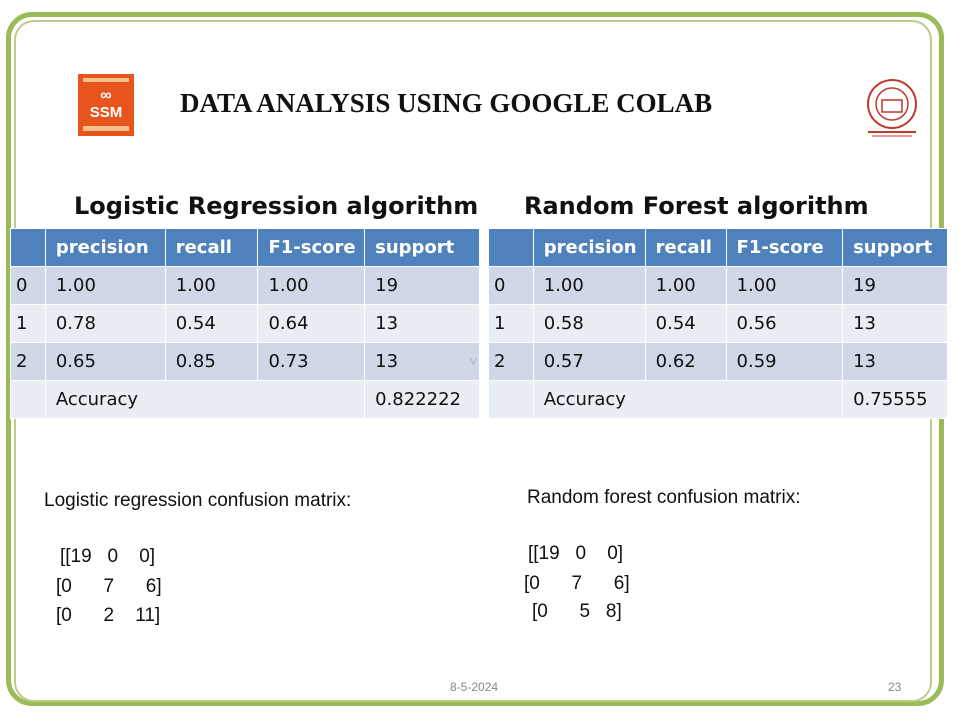  Describe the element at coordinates (685, 361) in the screenshot. I see `table-cell: 0.62` at that location.